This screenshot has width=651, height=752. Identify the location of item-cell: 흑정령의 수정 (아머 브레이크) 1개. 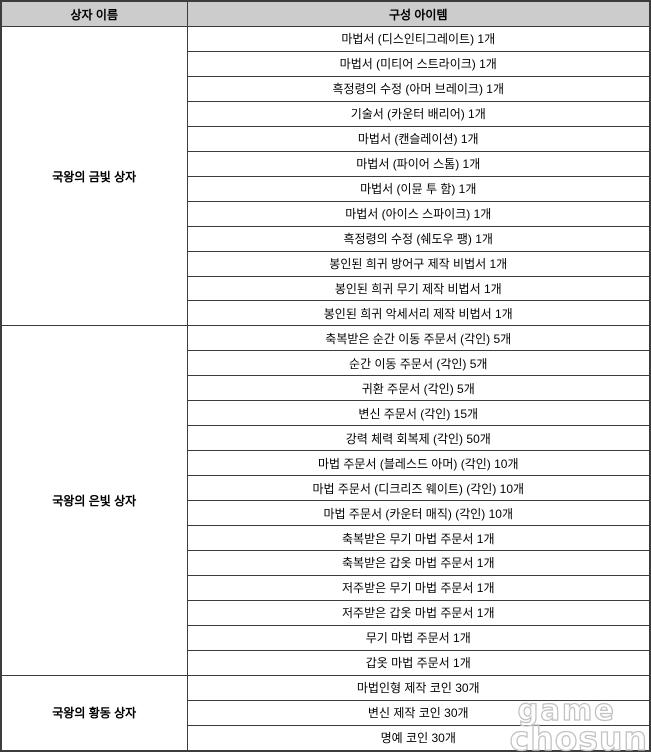
(418, 88).